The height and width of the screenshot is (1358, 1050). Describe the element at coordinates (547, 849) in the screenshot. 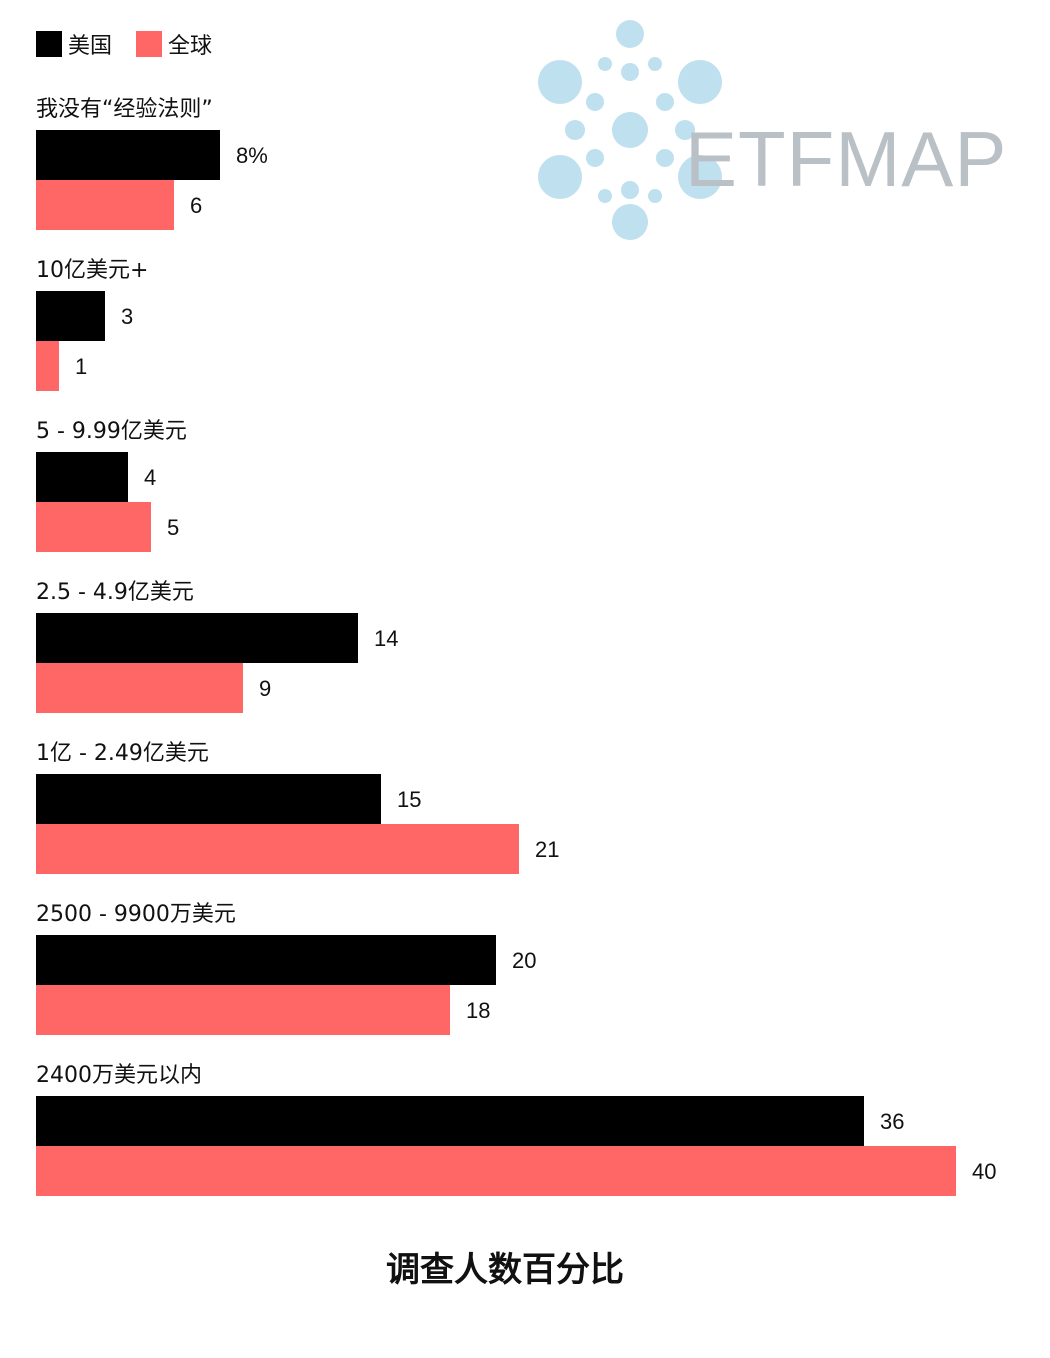

I see `data-label: 21` at that location.